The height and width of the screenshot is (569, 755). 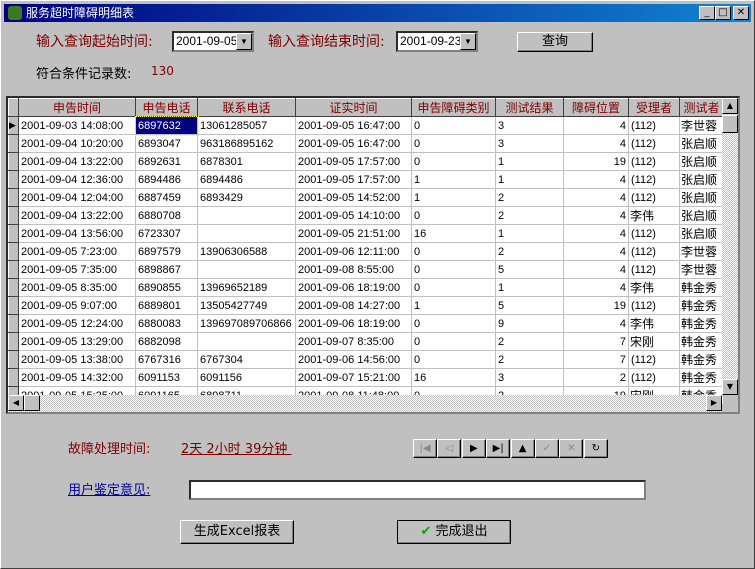 What do you see at coordinates (246, 197) in the screenshot?
I see `table-cell: 6893429` at bounding box center [246, 197].